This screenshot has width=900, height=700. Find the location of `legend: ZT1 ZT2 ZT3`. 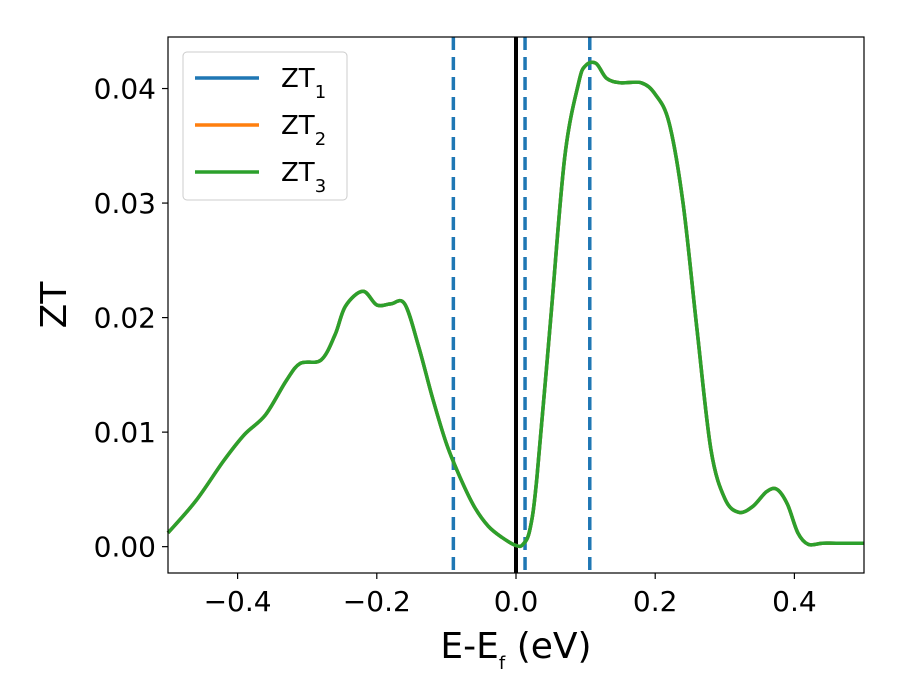

legend: ZT1 ZT2 ZT3 is located at coordinates (265, 126).